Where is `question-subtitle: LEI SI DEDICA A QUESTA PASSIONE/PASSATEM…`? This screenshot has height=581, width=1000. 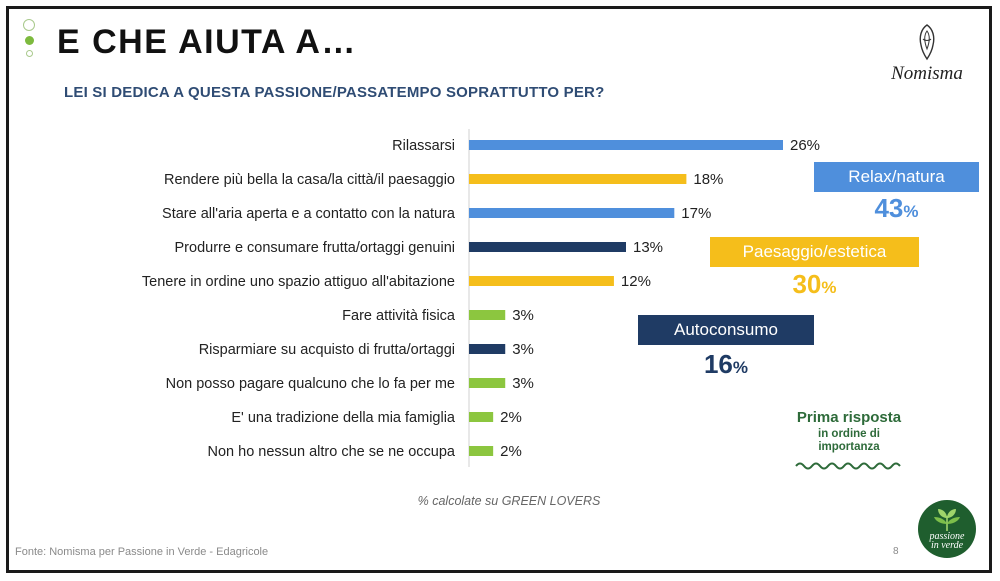
question-subtitle: LEI SI DEDICA A QUESTA PASSIONE/PASSATEM… is located at coordinates (334, 92).